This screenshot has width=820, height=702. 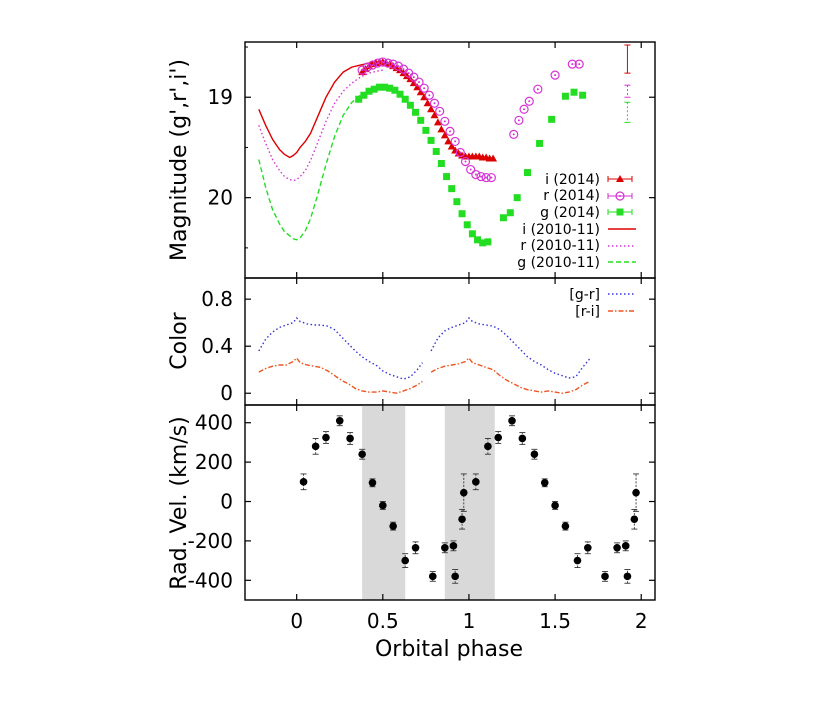 I want to click on mag-point-1-32-center, so click(x=572, y=64).